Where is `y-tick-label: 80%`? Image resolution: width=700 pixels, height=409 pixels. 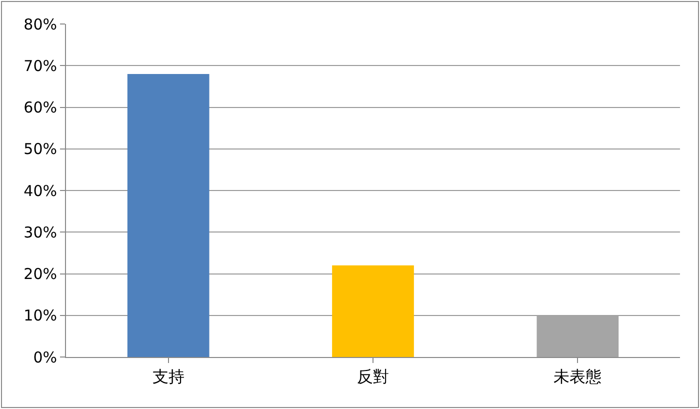
y-tick-label: 80% is located at coordinates (40, 24).